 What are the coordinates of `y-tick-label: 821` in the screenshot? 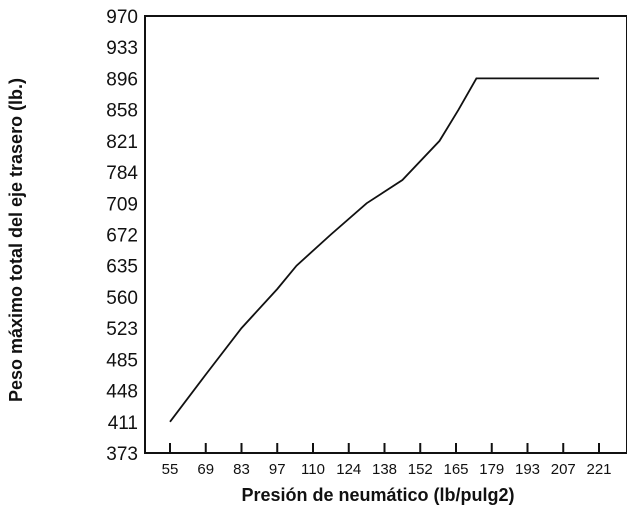 It's located at (122, 142).